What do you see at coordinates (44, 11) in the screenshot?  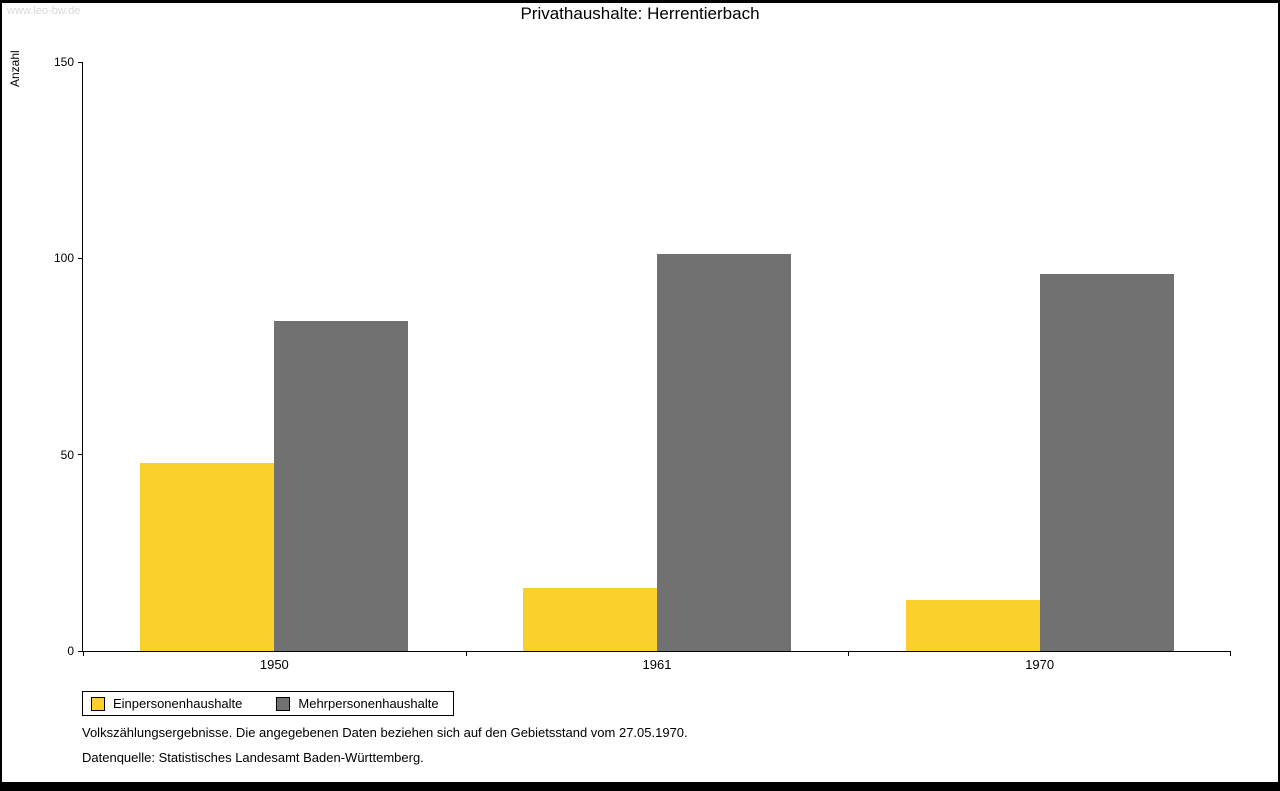 I see `watermark: www.leo-bw.de` at bounding box center [44, 11].